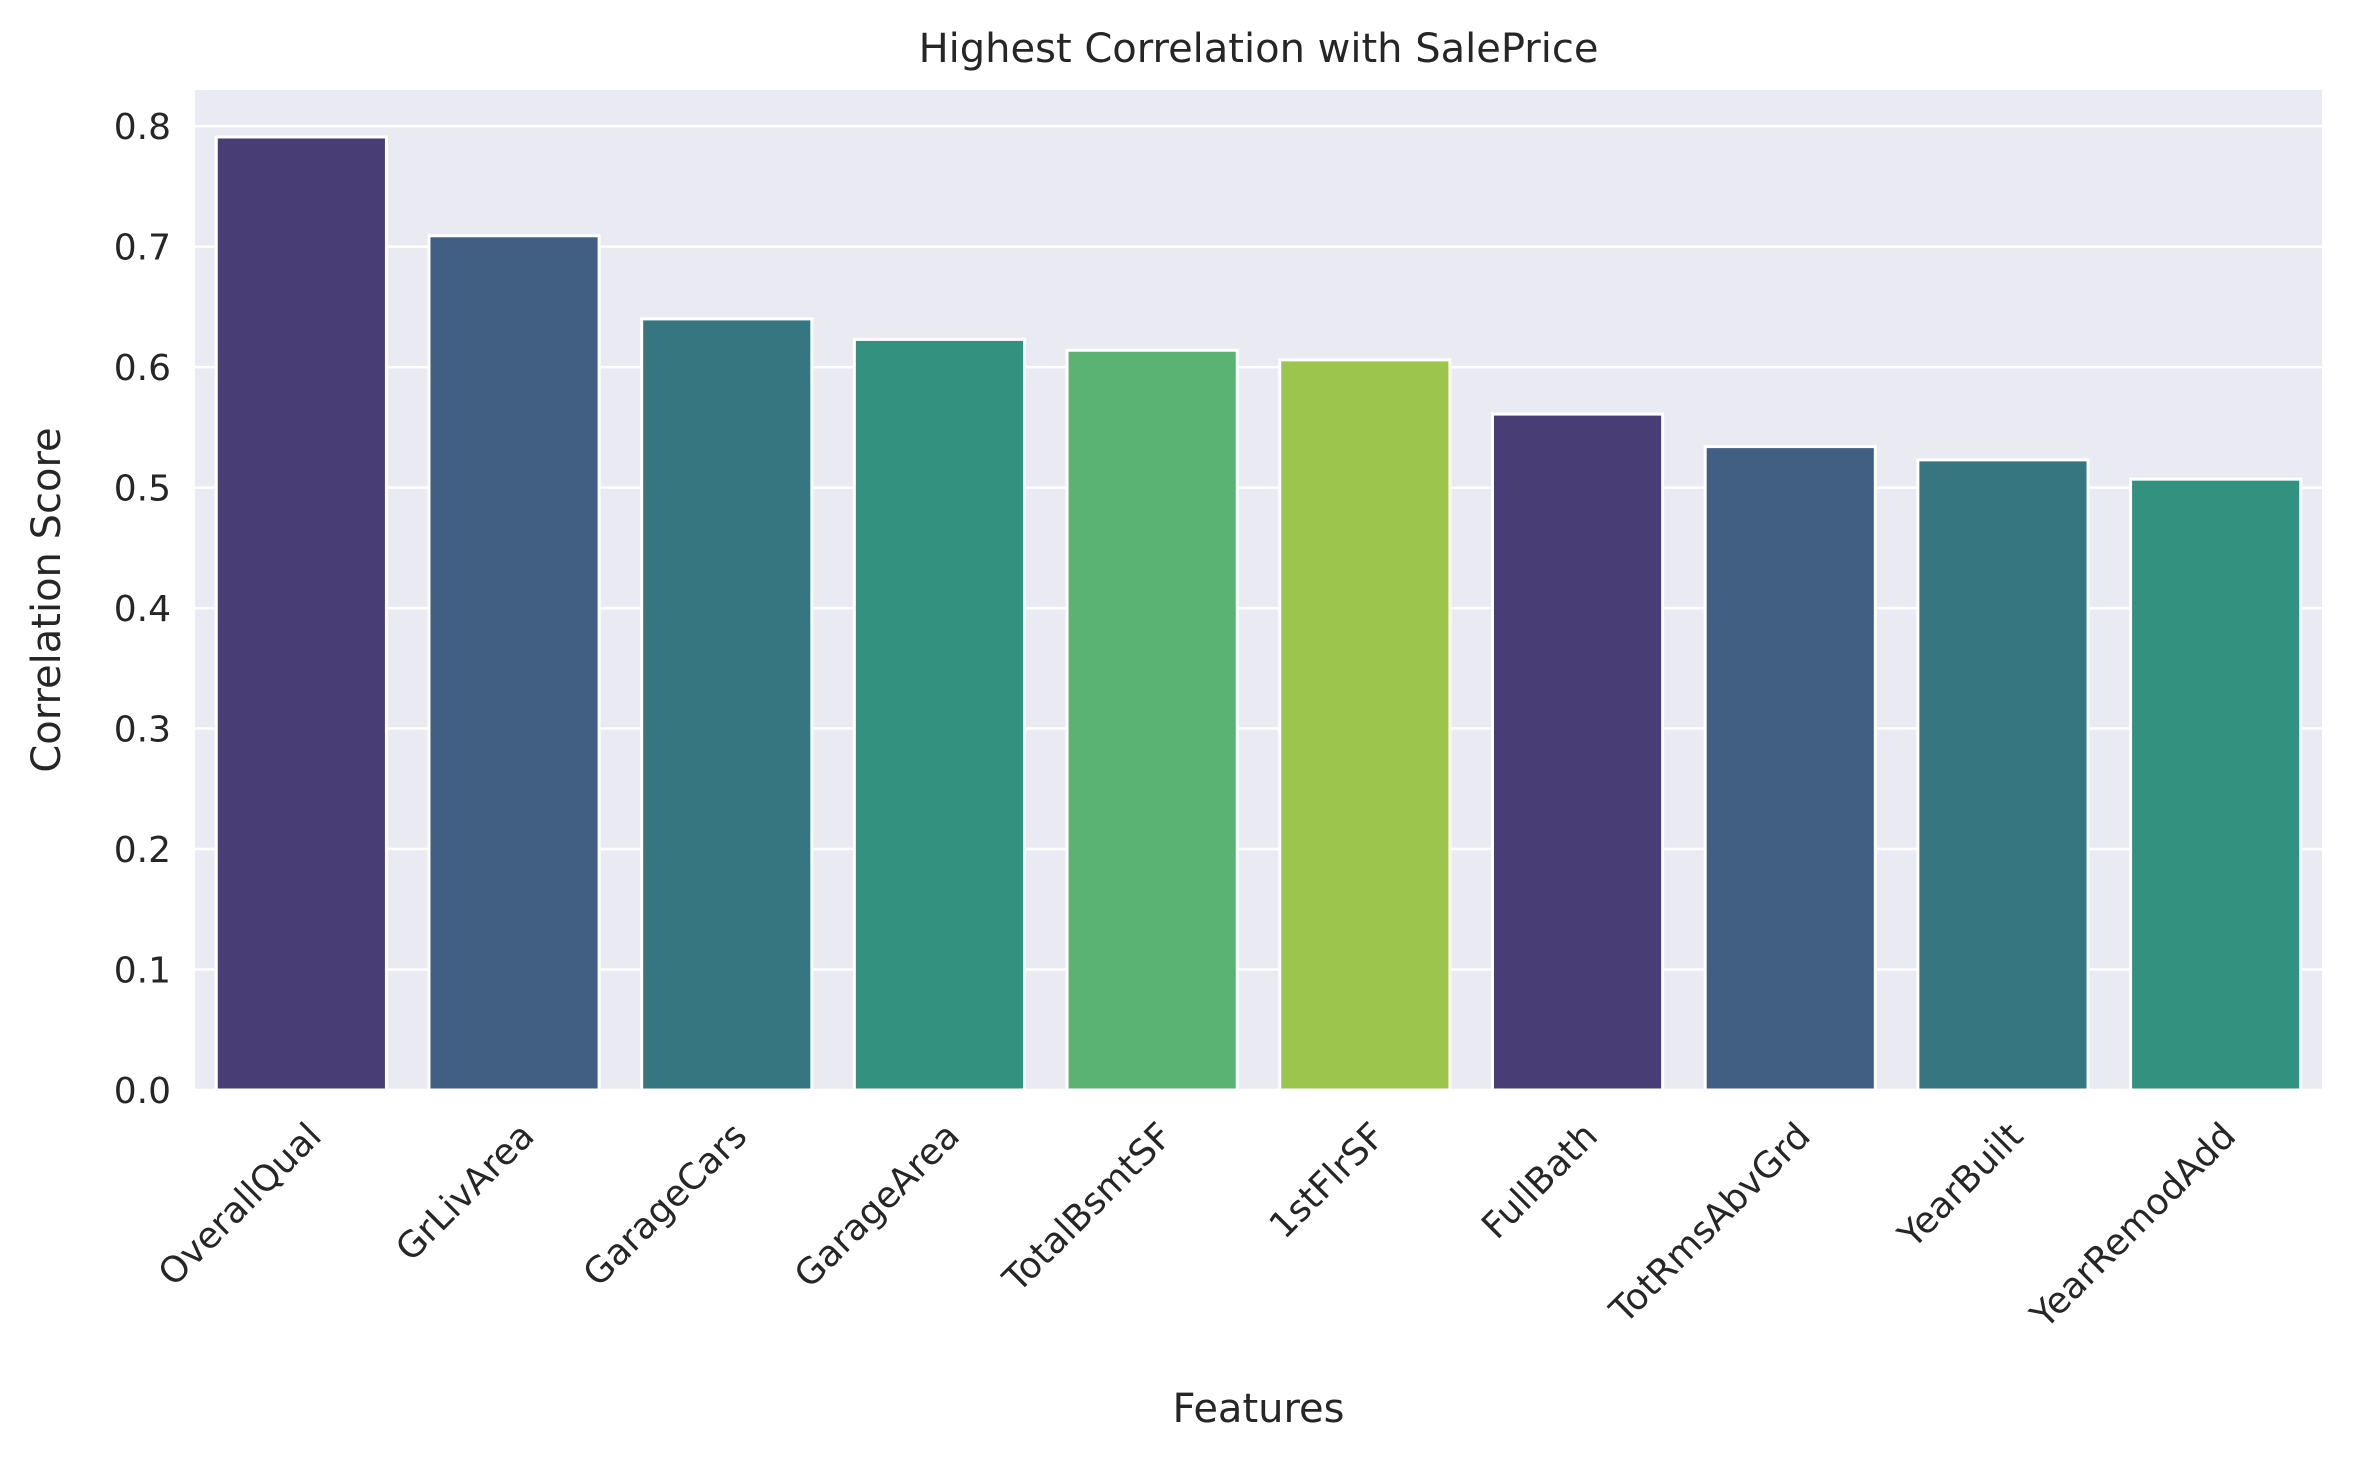 The image size is (2363, 1461). What do you see at coordinates (1790, 768) in the screenshot?
I see `bar-totrmsabvgrd` at bounding box center [1790, 768].